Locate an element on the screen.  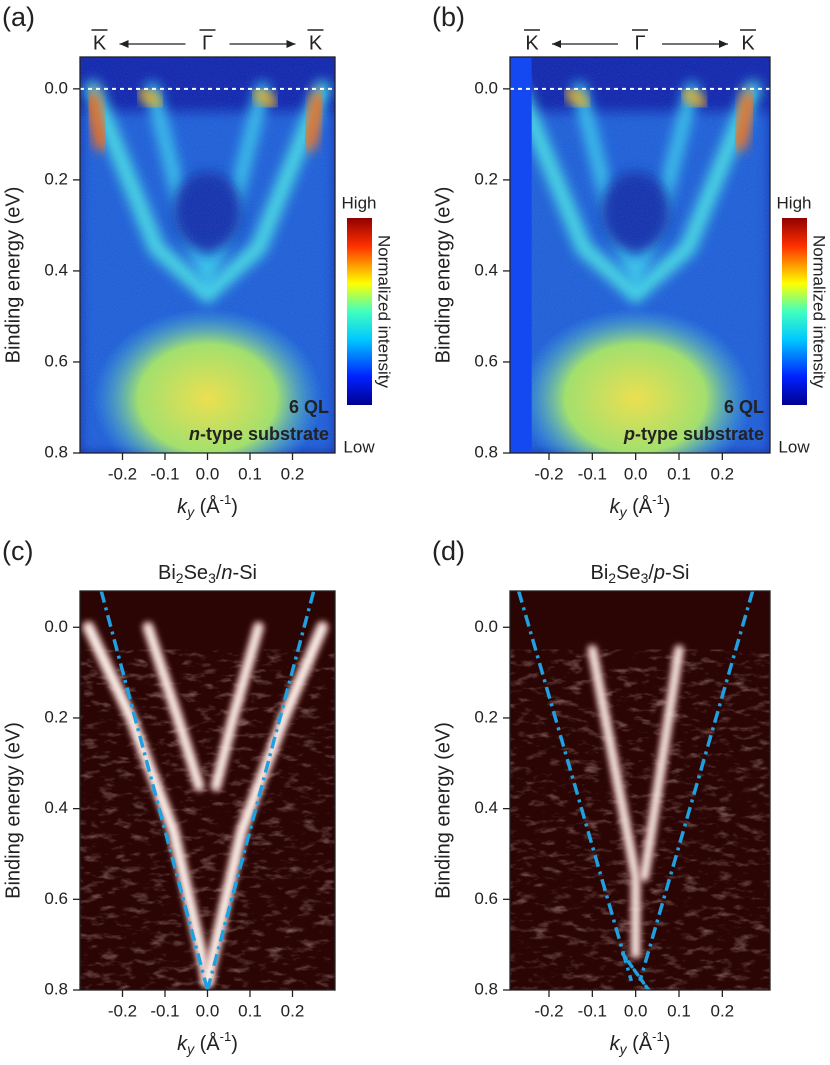
y-tick-label: 0.8 is located at coordinates (486, 988).